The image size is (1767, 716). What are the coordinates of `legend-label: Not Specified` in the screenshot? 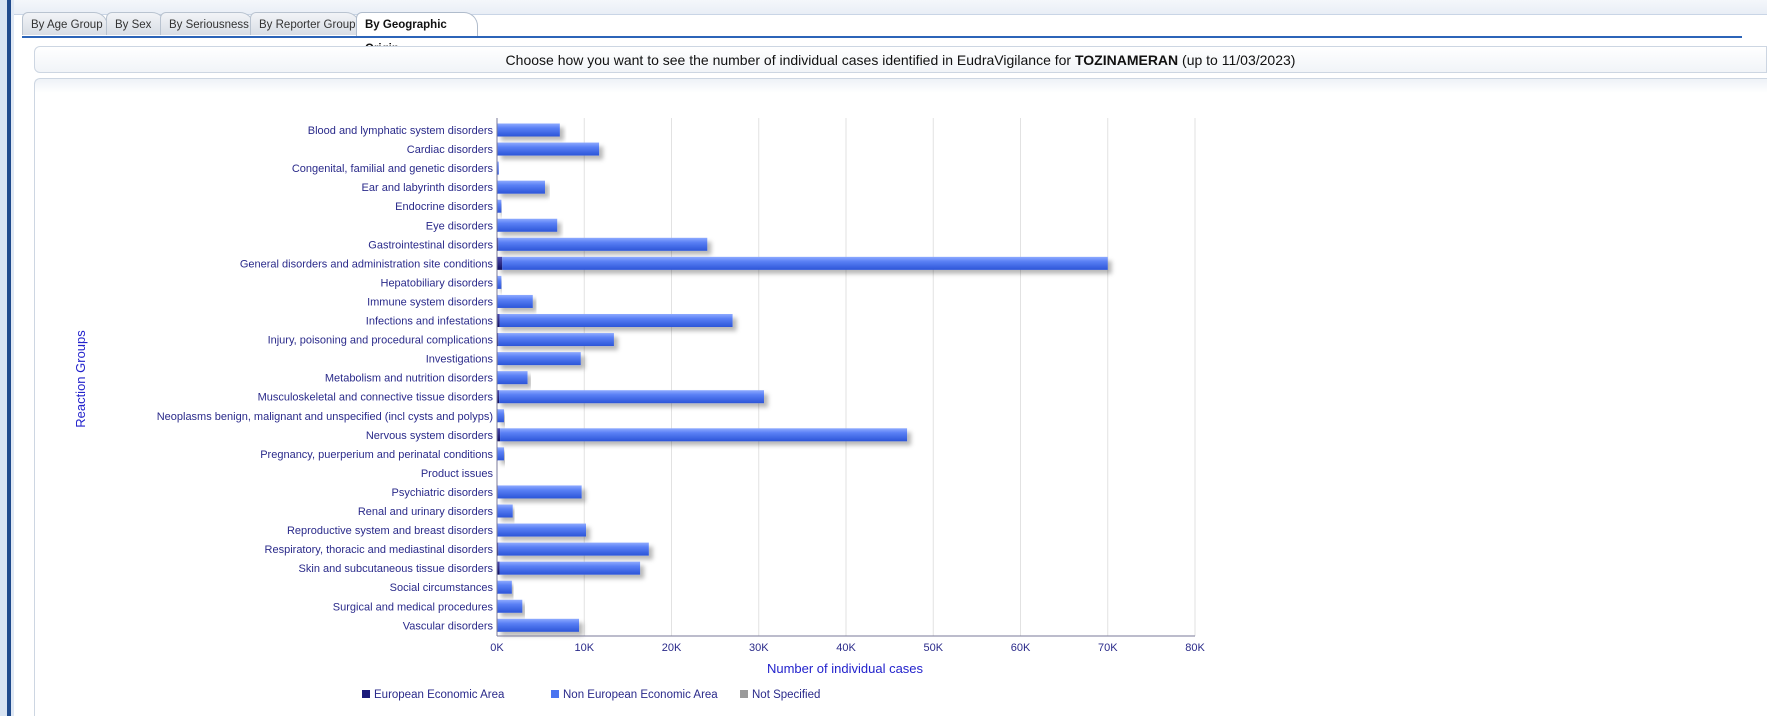 It's located at (786, 695).